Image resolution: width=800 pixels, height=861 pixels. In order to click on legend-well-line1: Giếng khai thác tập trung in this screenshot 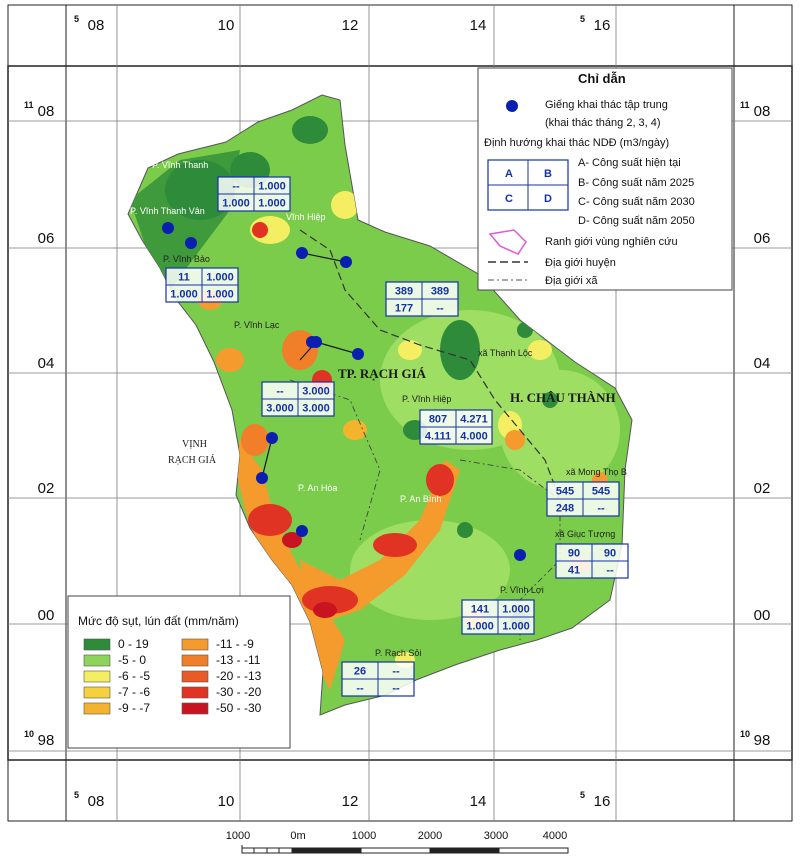, I will do `click(606, 105)`.